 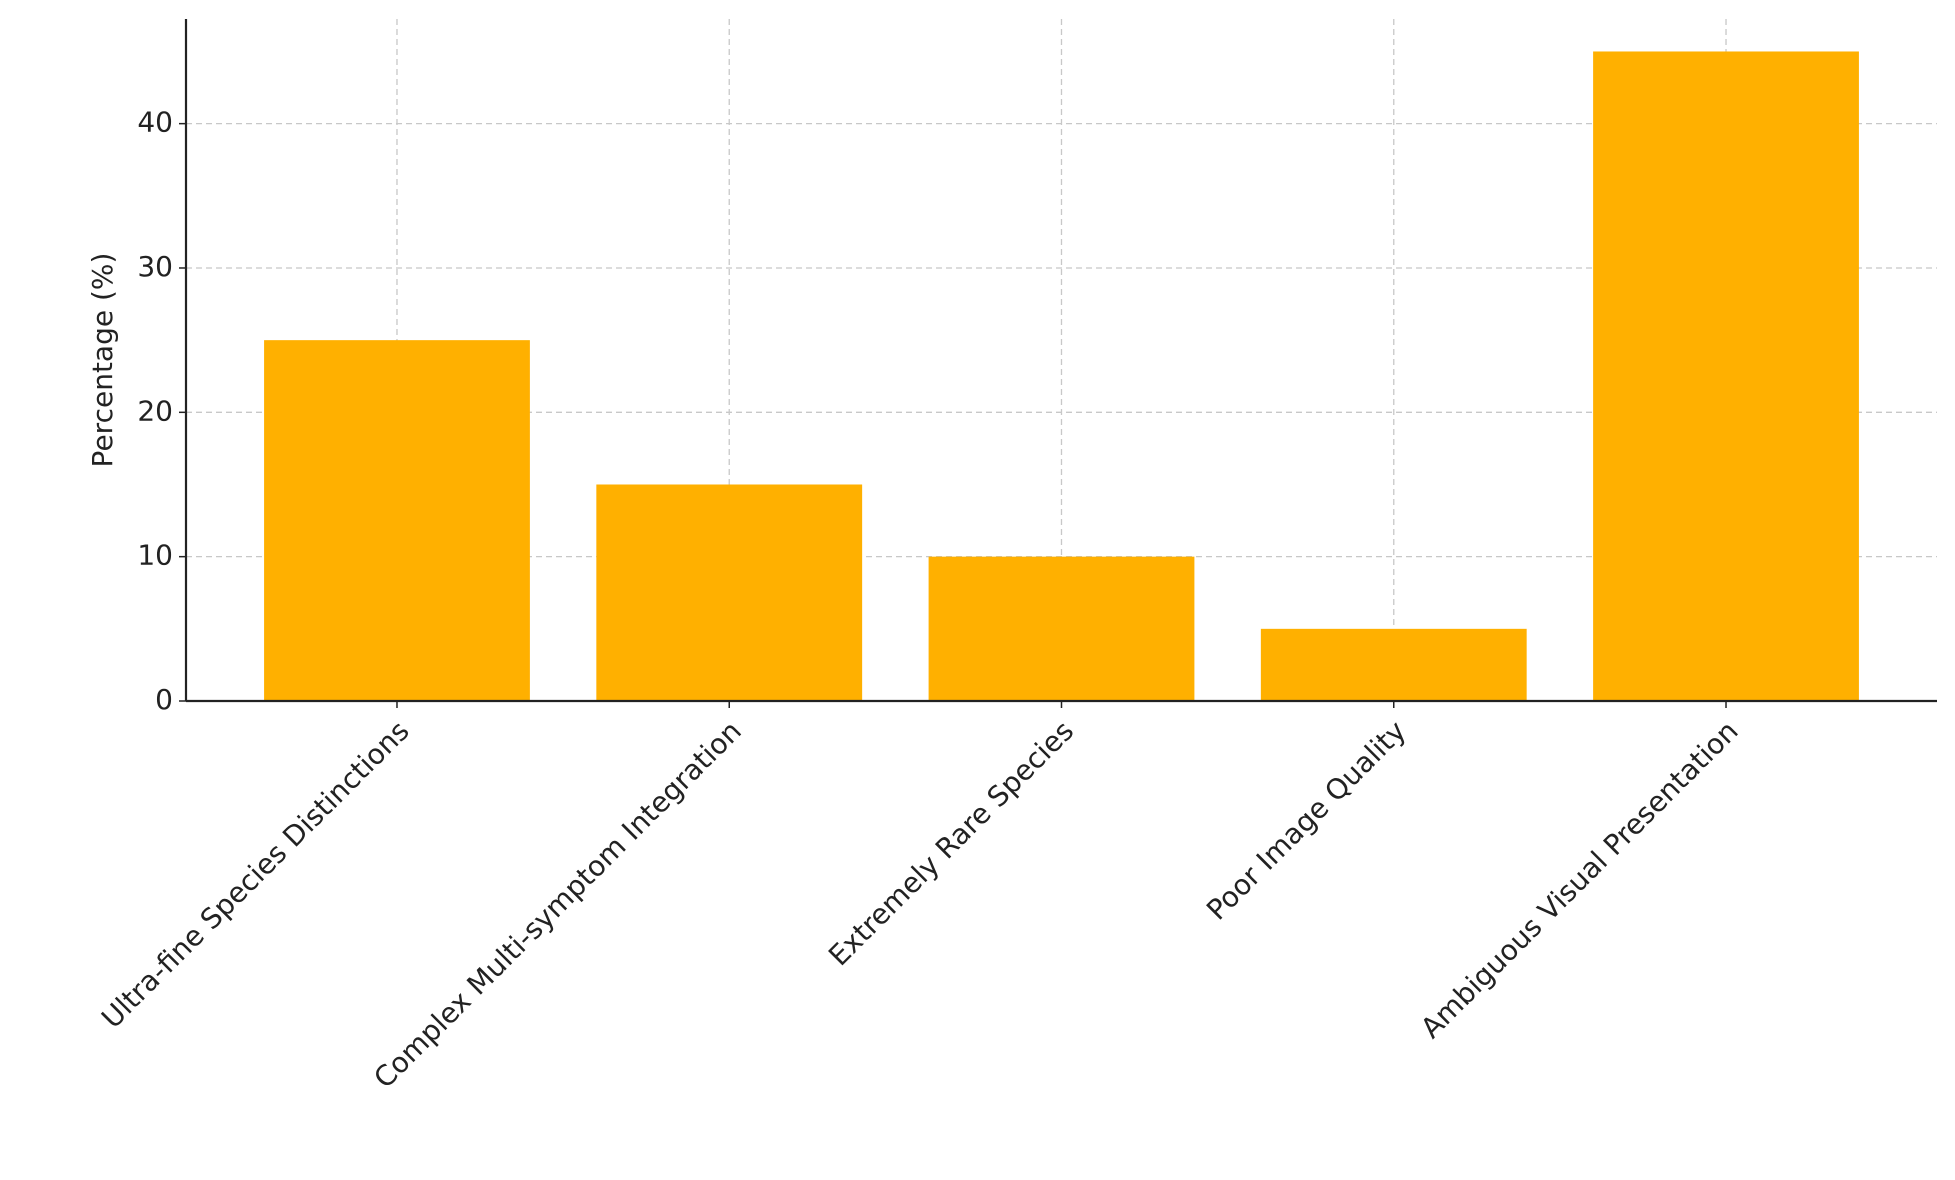 What do you see at coordinates (155, 555) in the screenshot?
I see `y-tick-label: 10` at bounding box center [155, 555].